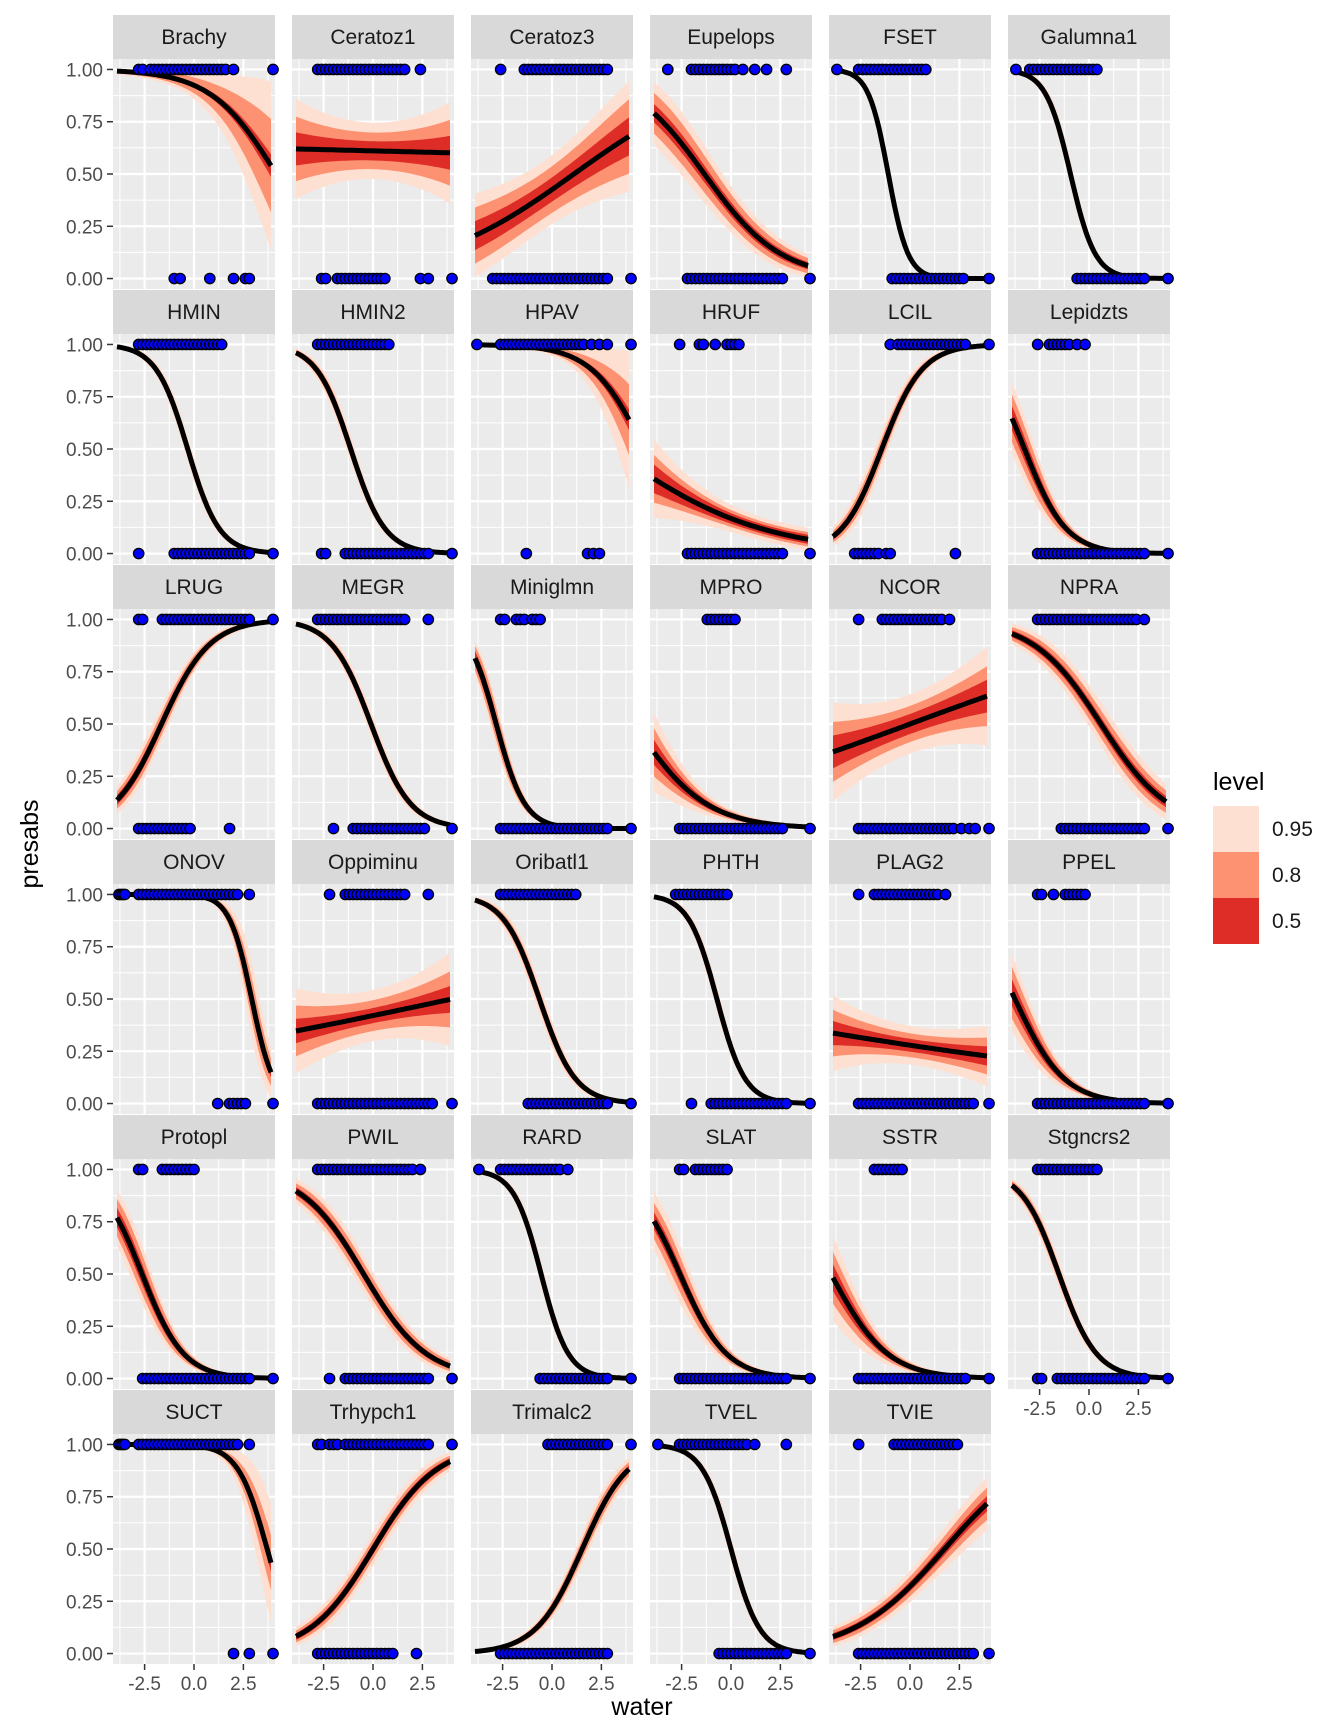  What do you see at coordinates (910, 449) in the screenshot?
I see `panel-plot-area` at bounding box center [910, 449].